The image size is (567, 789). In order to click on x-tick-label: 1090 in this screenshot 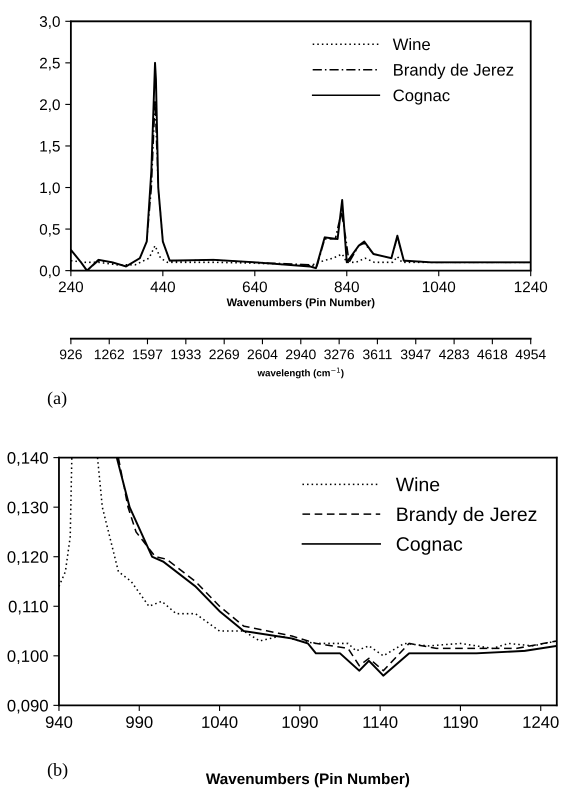, I will do `click(300, 722)`.